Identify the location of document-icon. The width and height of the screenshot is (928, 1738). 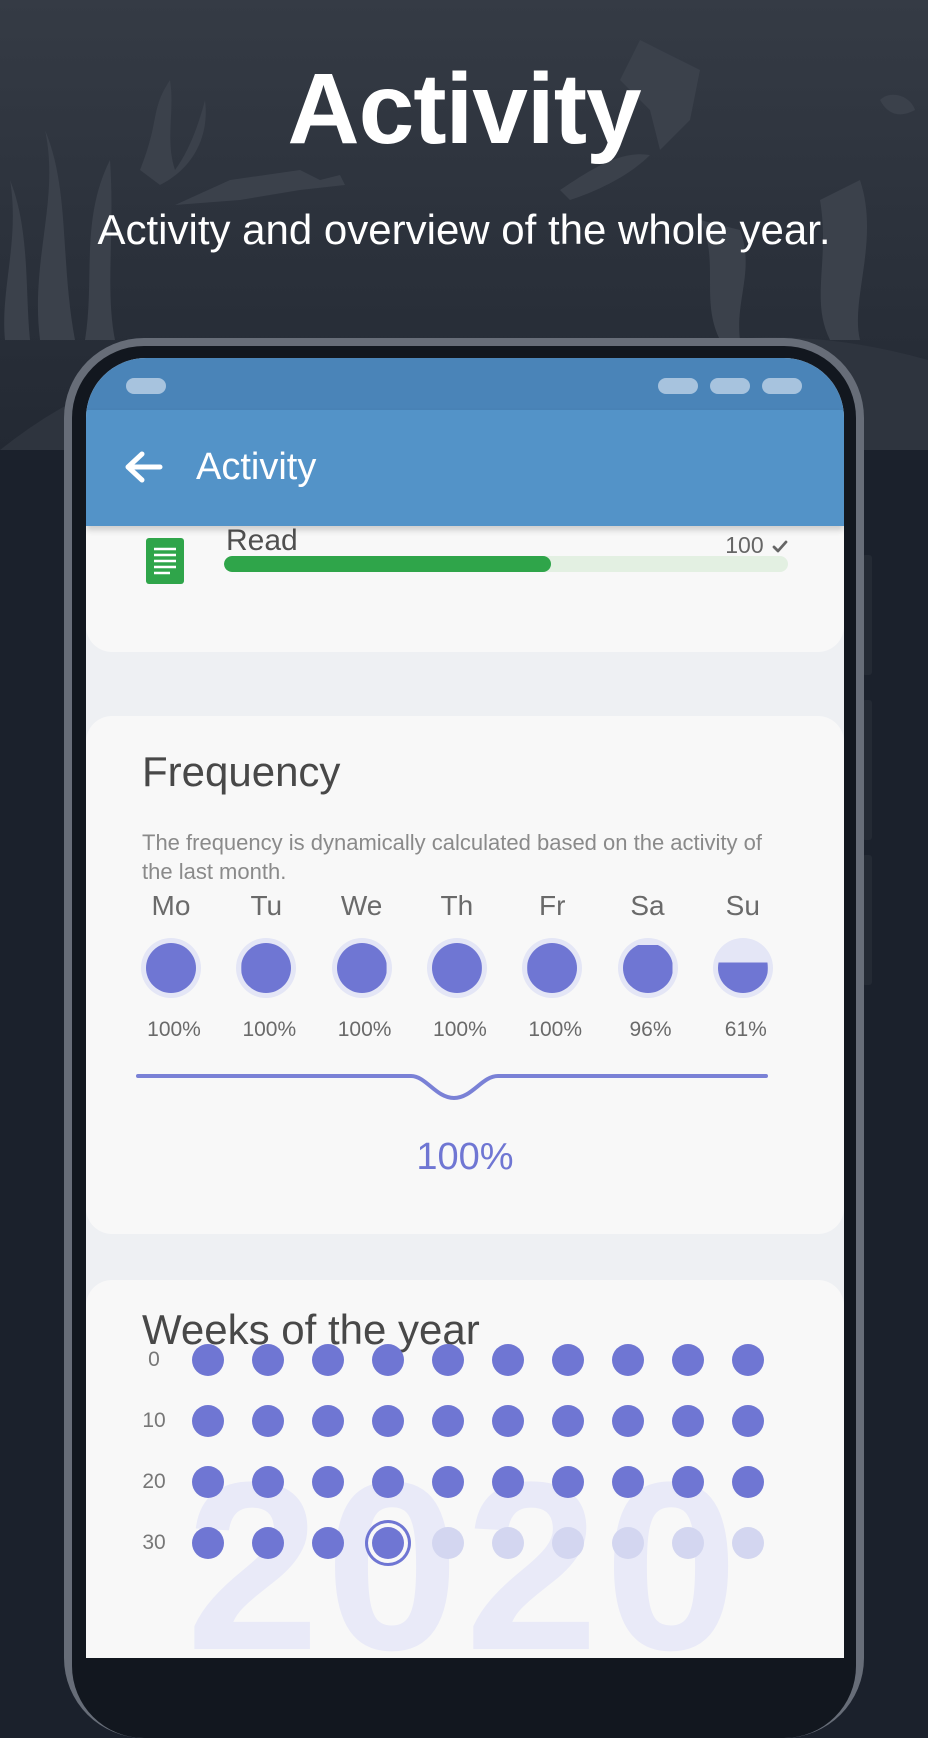
(165, 561).